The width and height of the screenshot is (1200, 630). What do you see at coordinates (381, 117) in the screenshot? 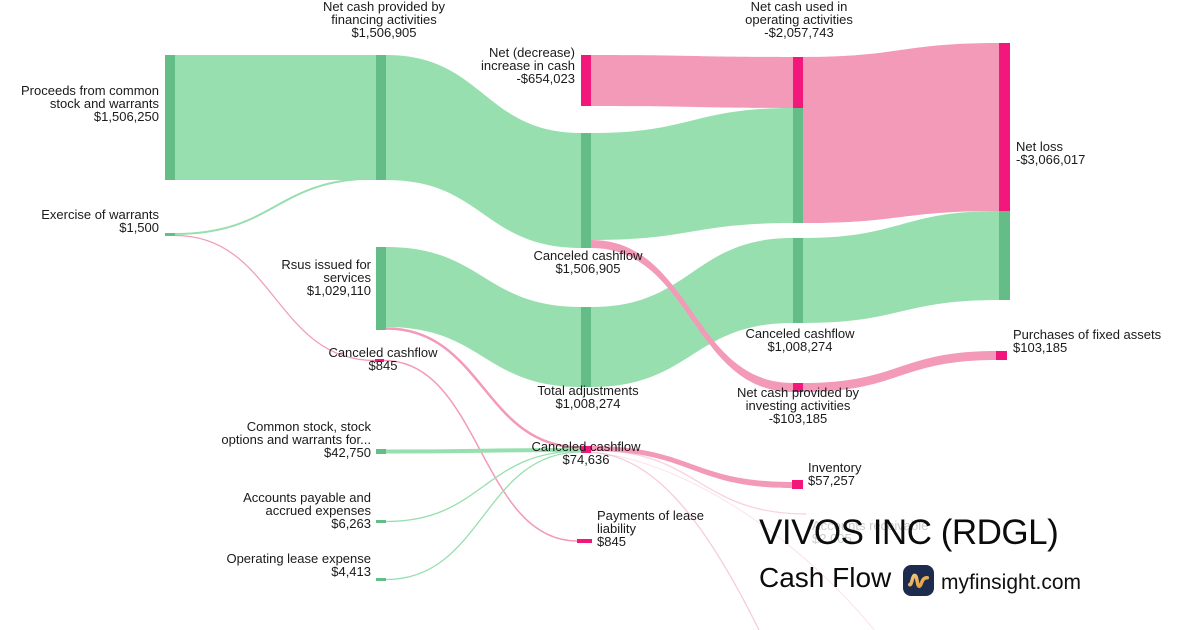
I see `node-financing_activities` at bounding box center [381, 117].